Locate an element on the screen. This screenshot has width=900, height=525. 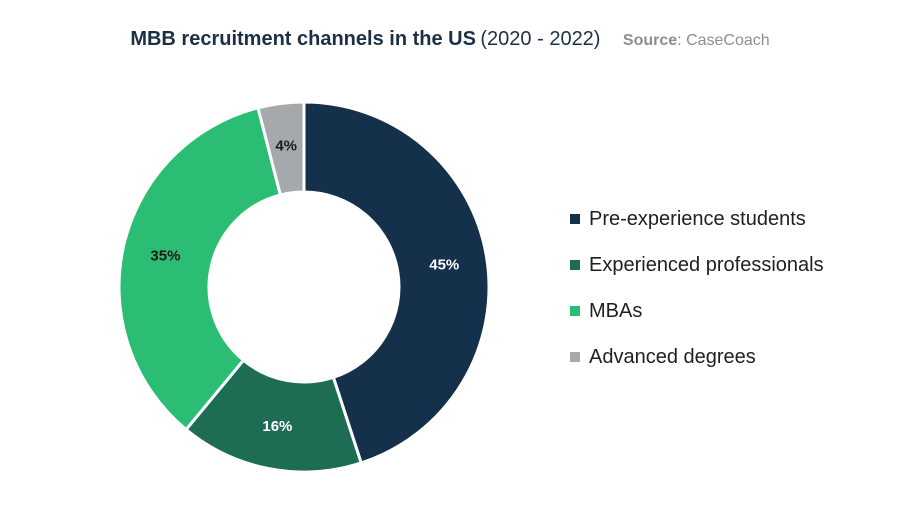
legend-item-advanced-degrees: Advanced degrees is located at coordinates (697, 357).